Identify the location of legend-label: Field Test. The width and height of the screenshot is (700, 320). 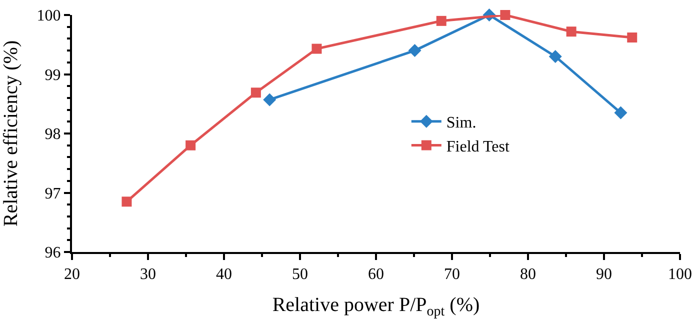
(478, 147).